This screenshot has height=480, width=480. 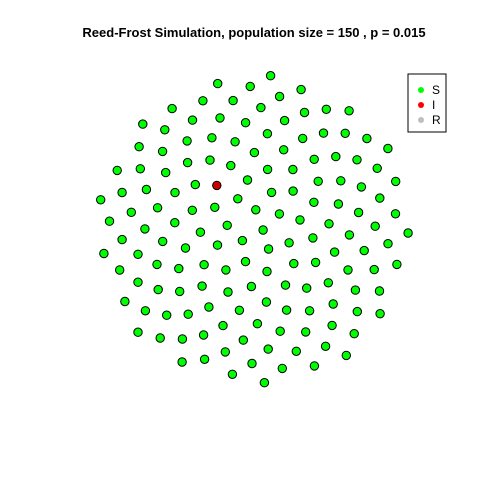 I want to click on legend-box, so click(x=427, y=103).